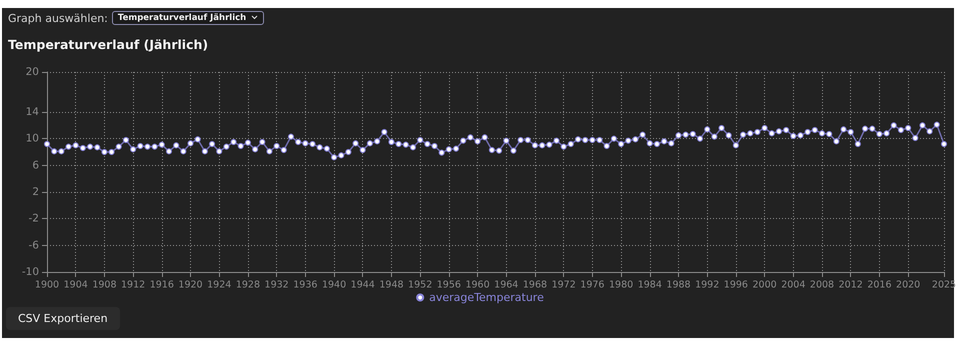  I want to click on y-tick-label: 6, so click(36, 165).